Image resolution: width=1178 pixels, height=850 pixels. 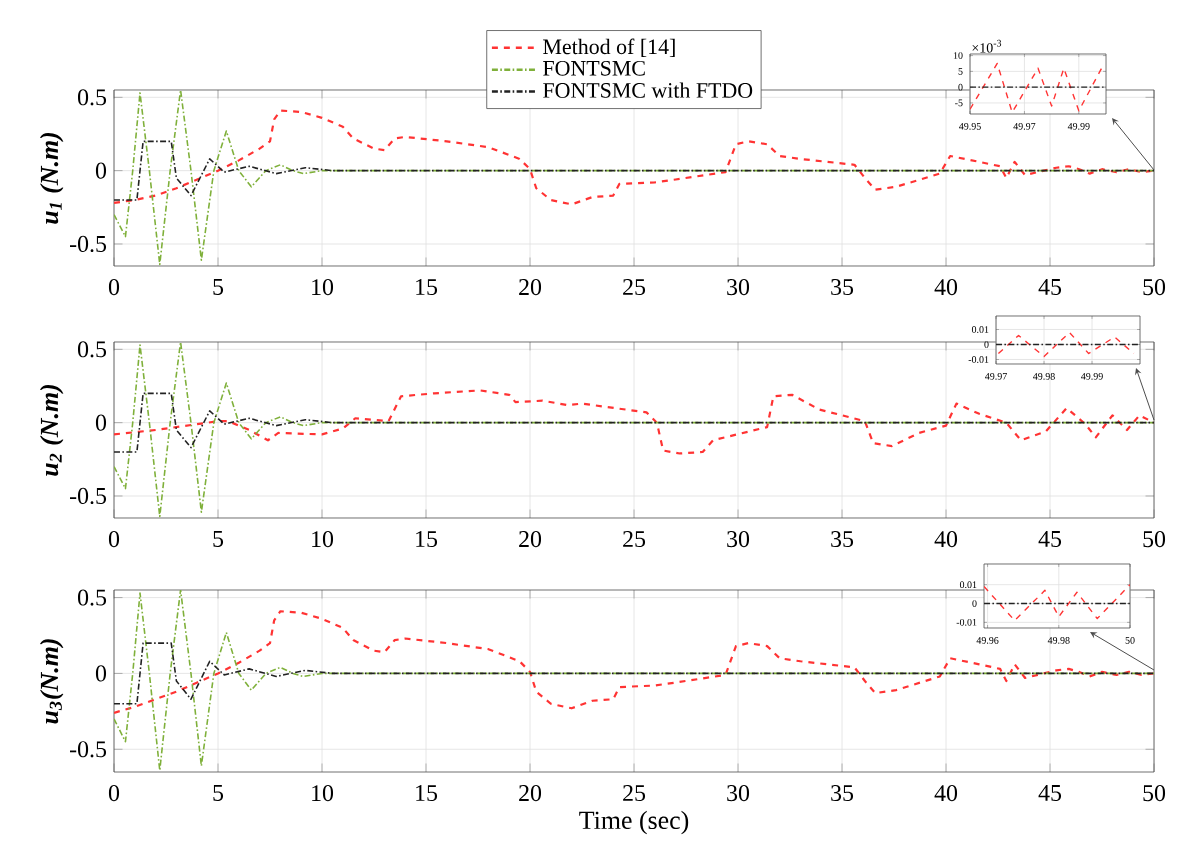 What do you see at coordinates (609, 47) in the screenshot?
I see `legend-label: Method of [14]` at bounding box center [609, 47].